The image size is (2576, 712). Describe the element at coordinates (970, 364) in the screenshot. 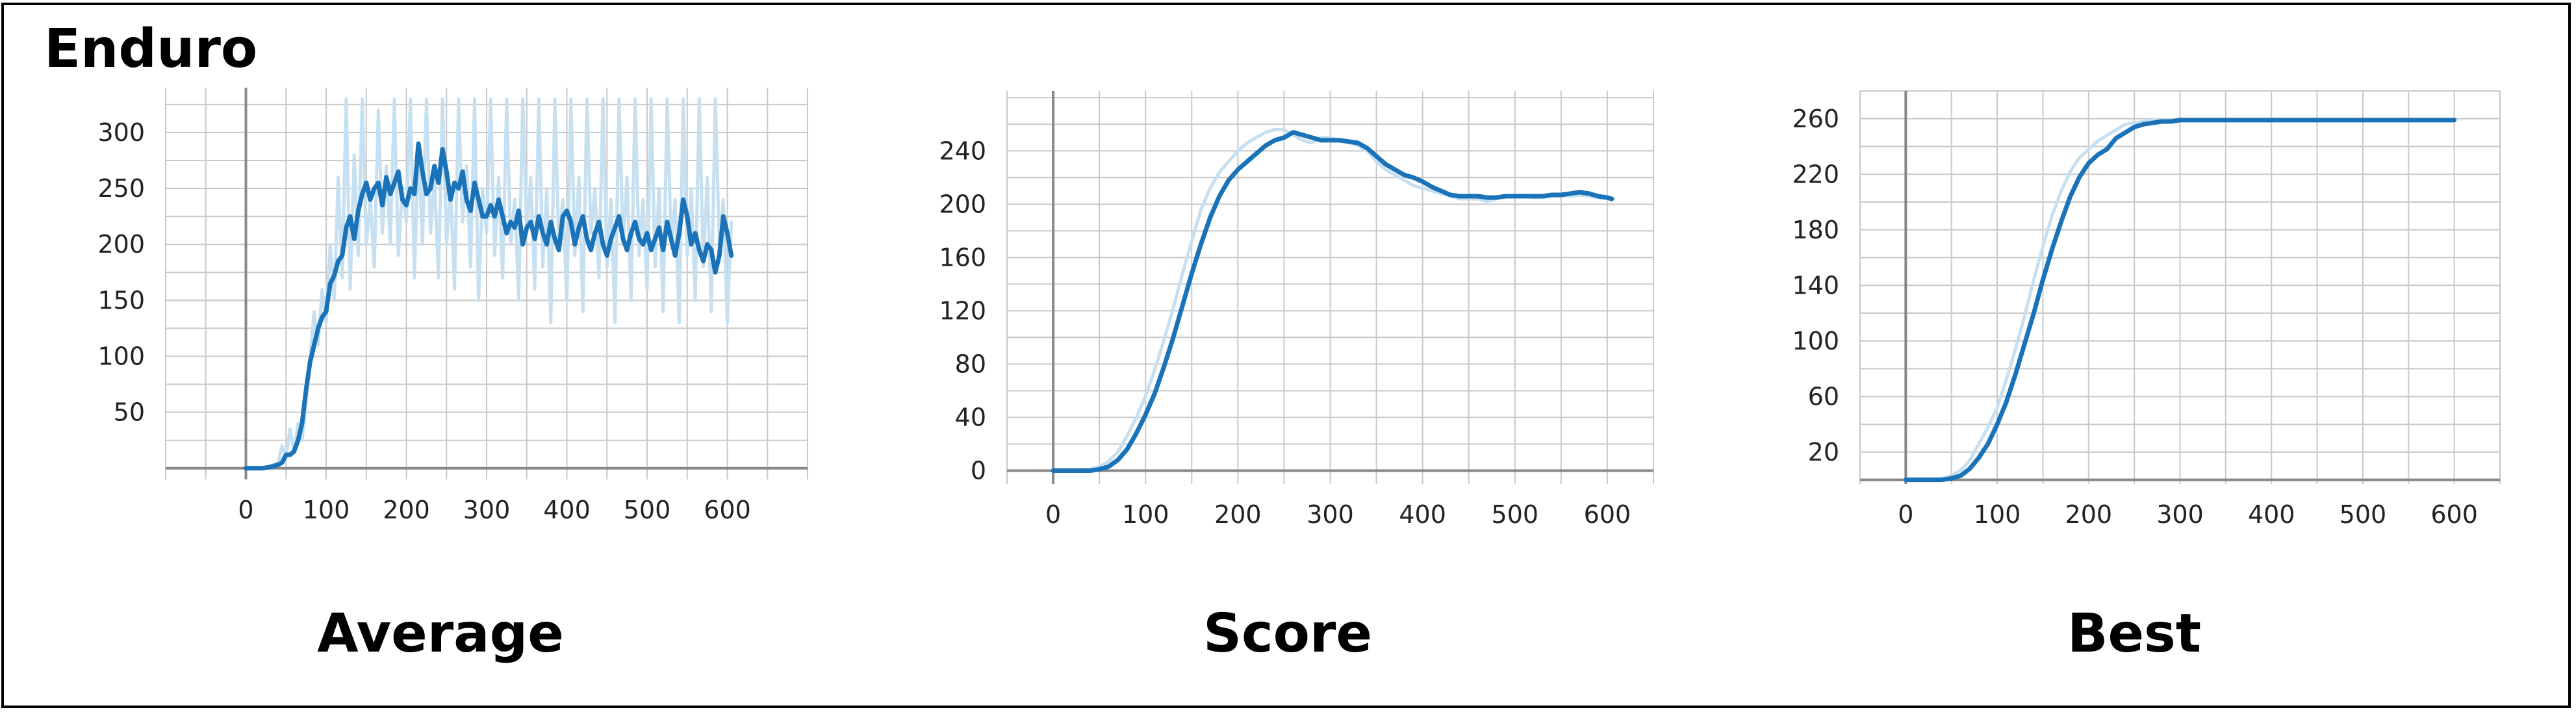

I see `y-tick-label: 80` at that location.